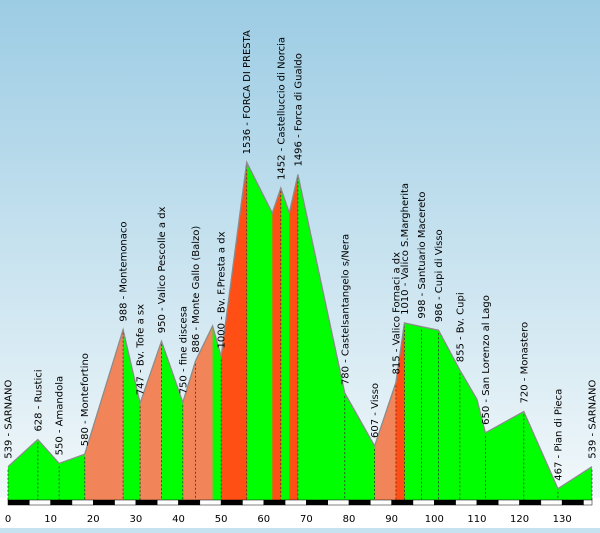 The width and height of the screenshot is (600, 533). What do you see at coordinates (60, 415) in the screenshot?
I see `waypoint-label: 550 - Amandola` at bounding box center [60, 415].